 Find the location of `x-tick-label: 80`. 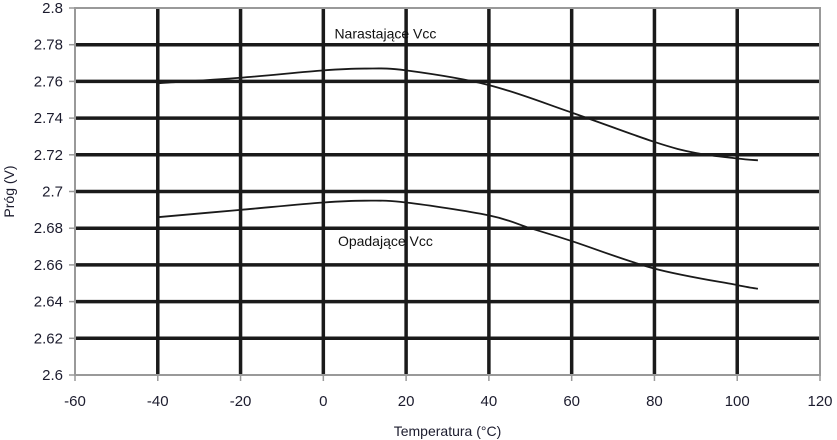

x-tick-label: 80 is located at coordinates (654, 401).